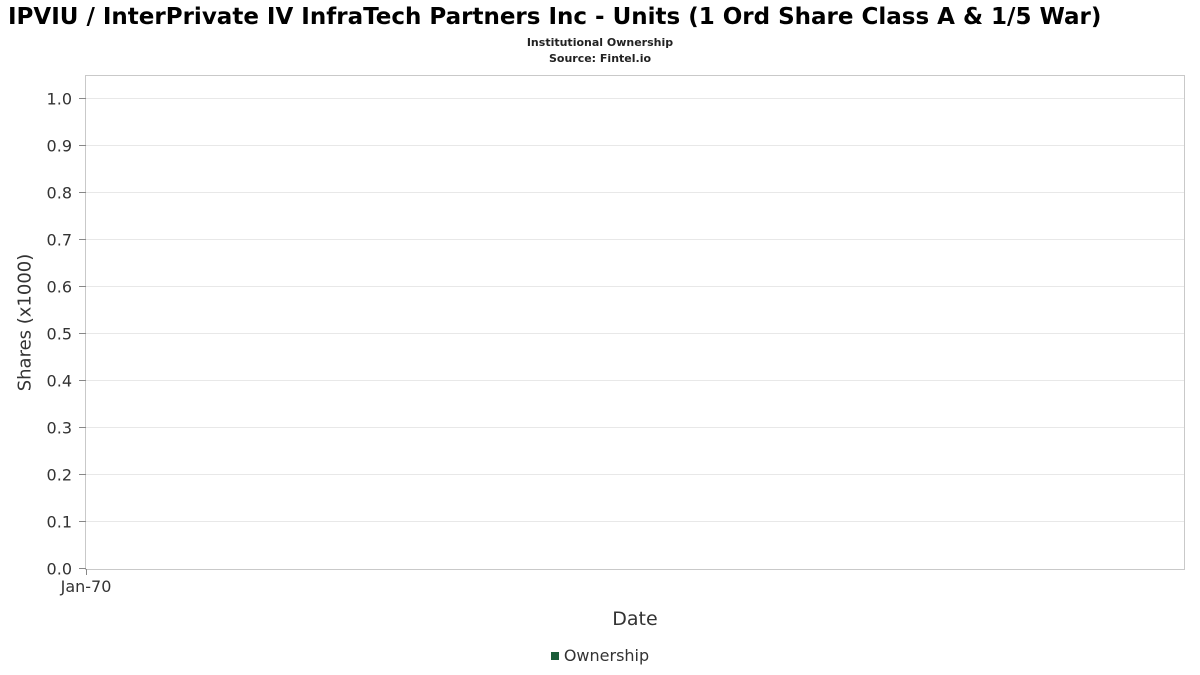 The height and width of the screenshot is (675, 1200). I want to click on legend: Ownership, so click(600, 655).